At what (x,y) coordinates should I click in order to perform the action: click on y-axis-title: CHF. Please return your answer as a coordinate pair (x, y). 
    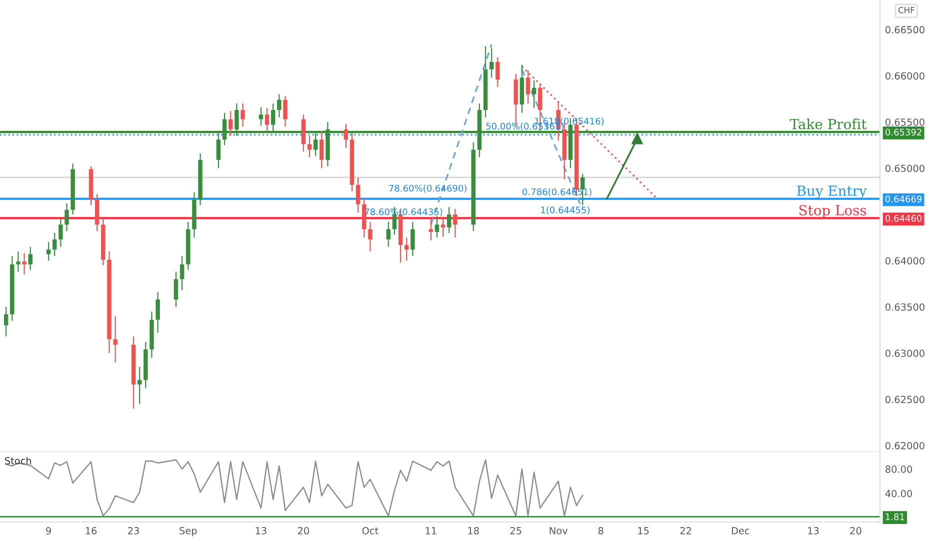
    Looking at the image, I should click on (906, 10).